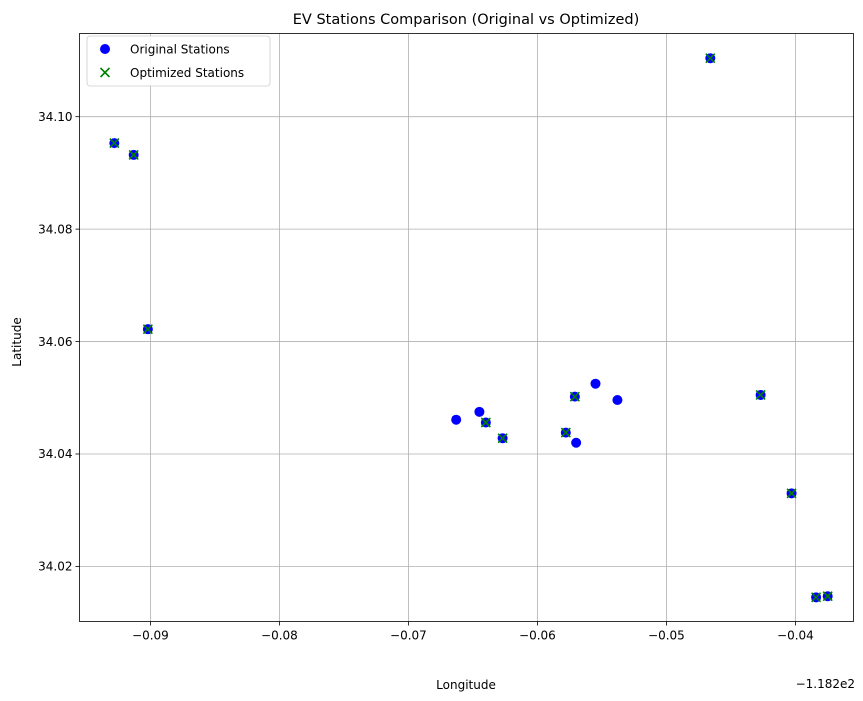 This screenshot has width=863, height=701. Describe the element at coordinates (795, 636) in the screenshot. I see `x-tick-label: −0.04` at that location.